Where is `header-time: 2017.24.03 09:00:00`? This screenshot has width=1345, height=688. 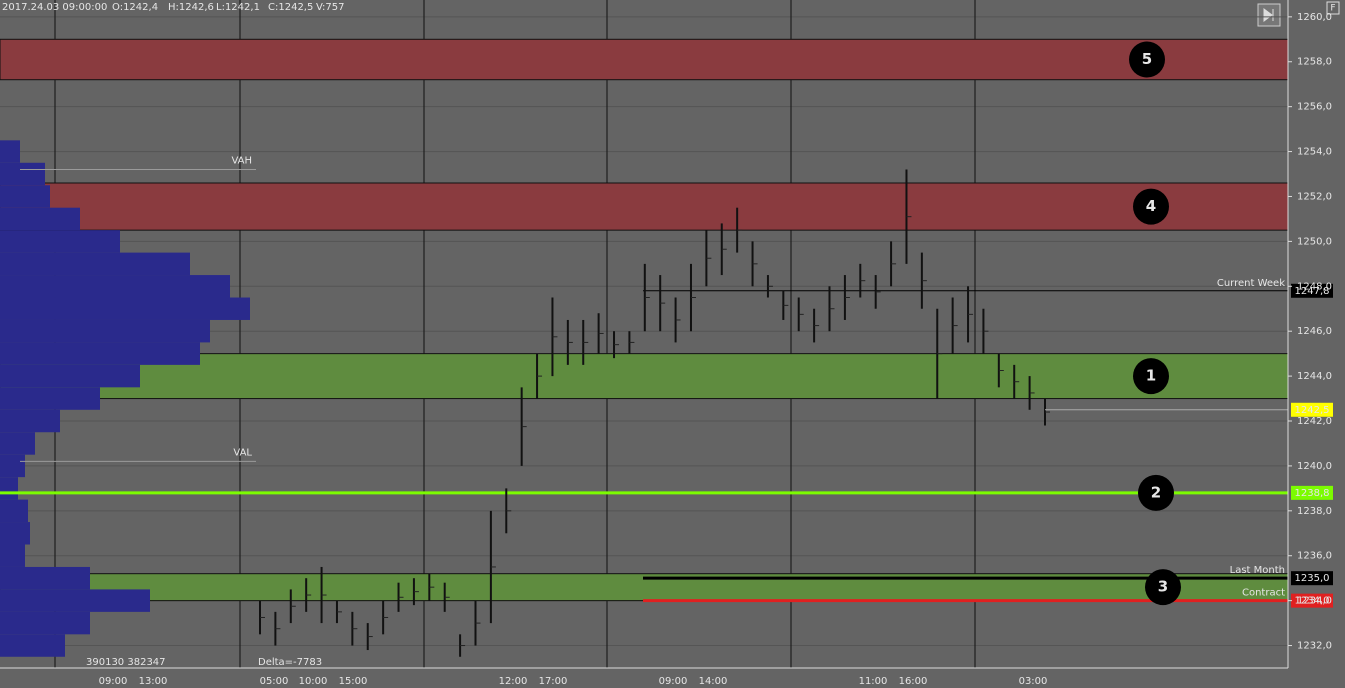 header-time: 2017.24.03 09:00:00 is located at coordinates (54, 7).